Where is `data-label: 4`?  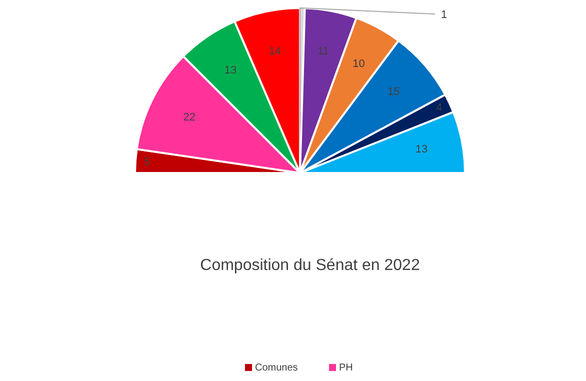 data-label: 4 is located at coordinates (439, 108).